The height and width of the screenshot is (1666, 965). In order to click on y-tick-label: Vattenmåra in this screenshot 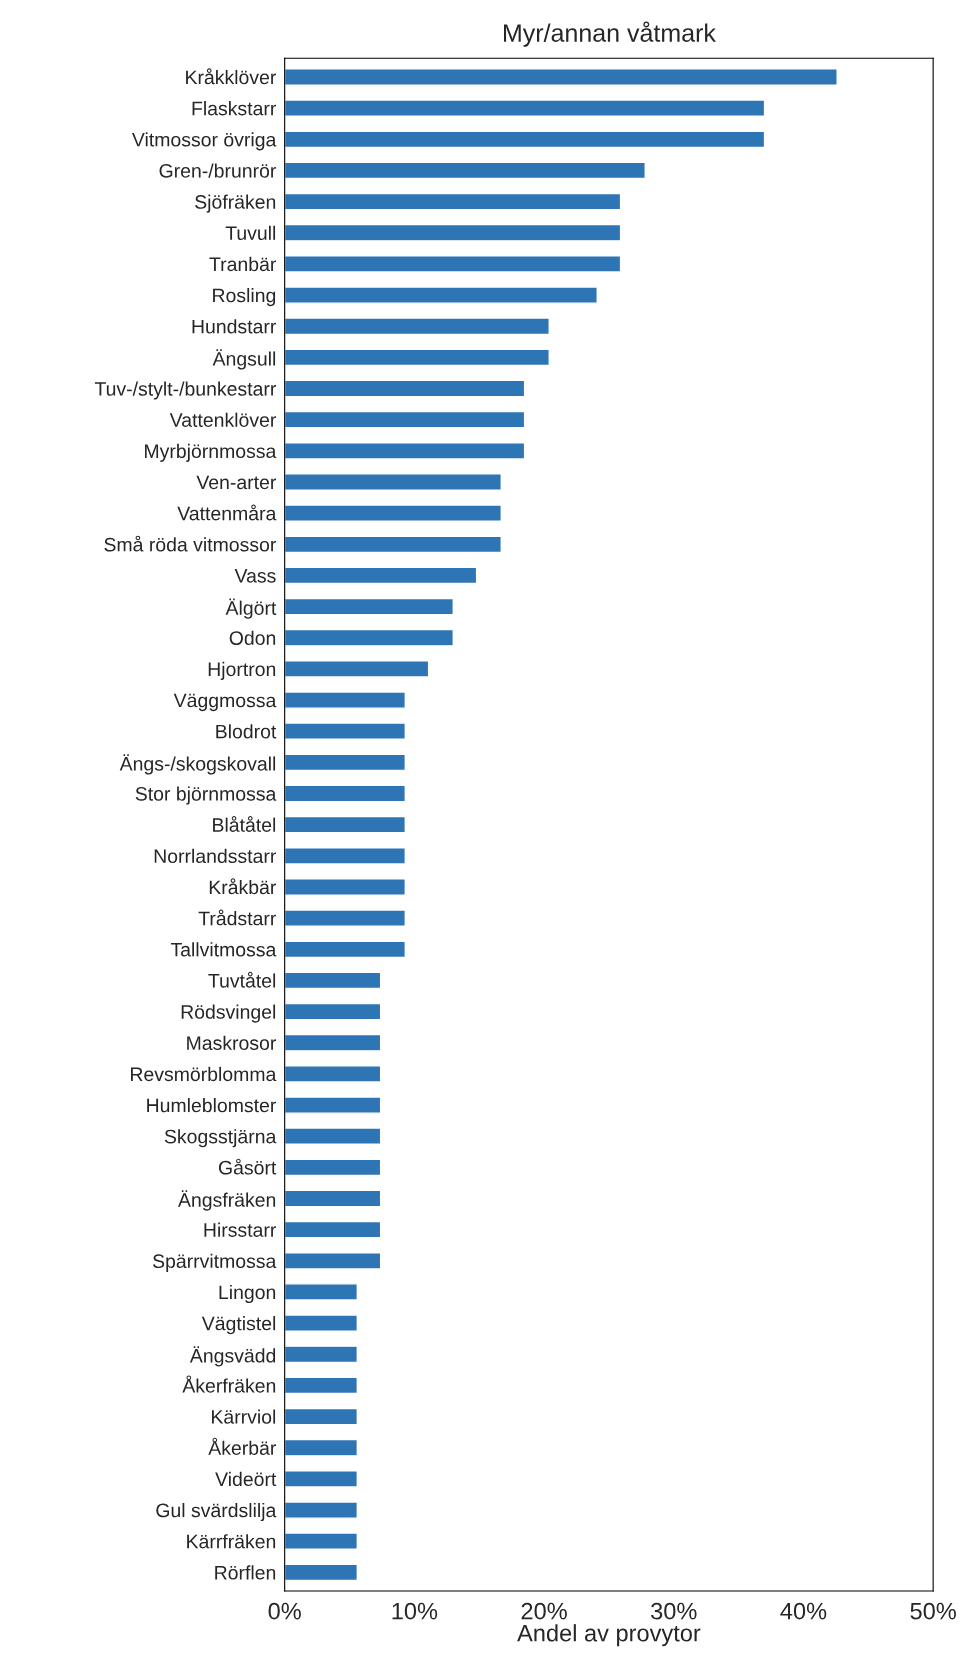, I will do `click(227, 512)`.